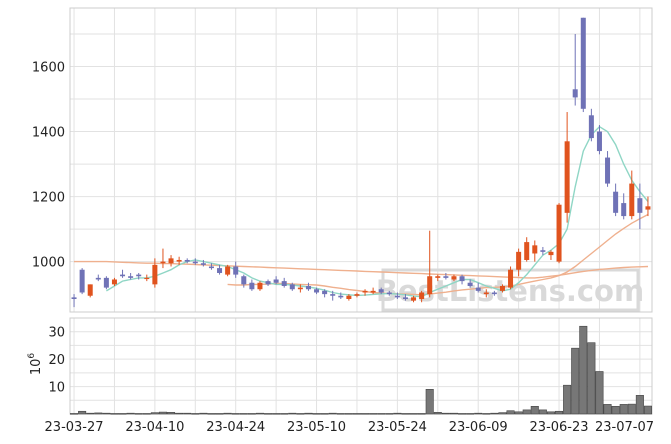  I want to click on volume-tick-label: 30, so click(56, 333).